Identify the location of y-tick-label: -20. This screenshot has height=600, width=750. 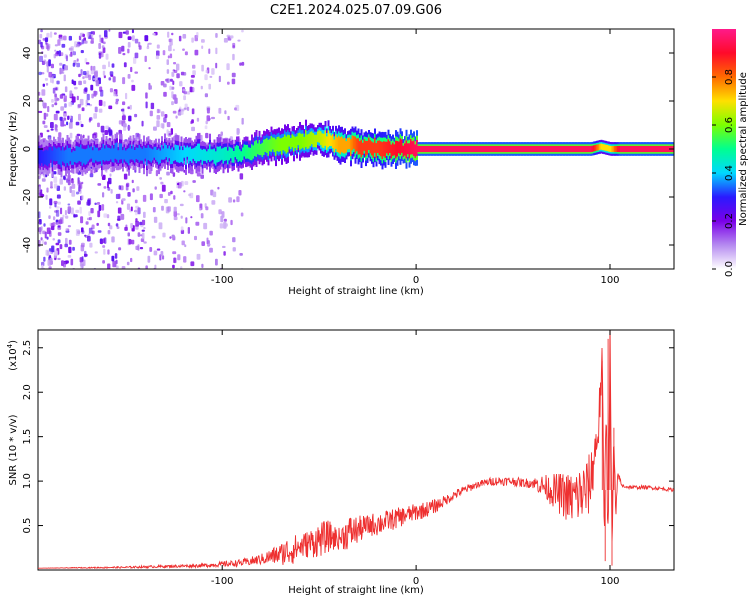
(27, 197).